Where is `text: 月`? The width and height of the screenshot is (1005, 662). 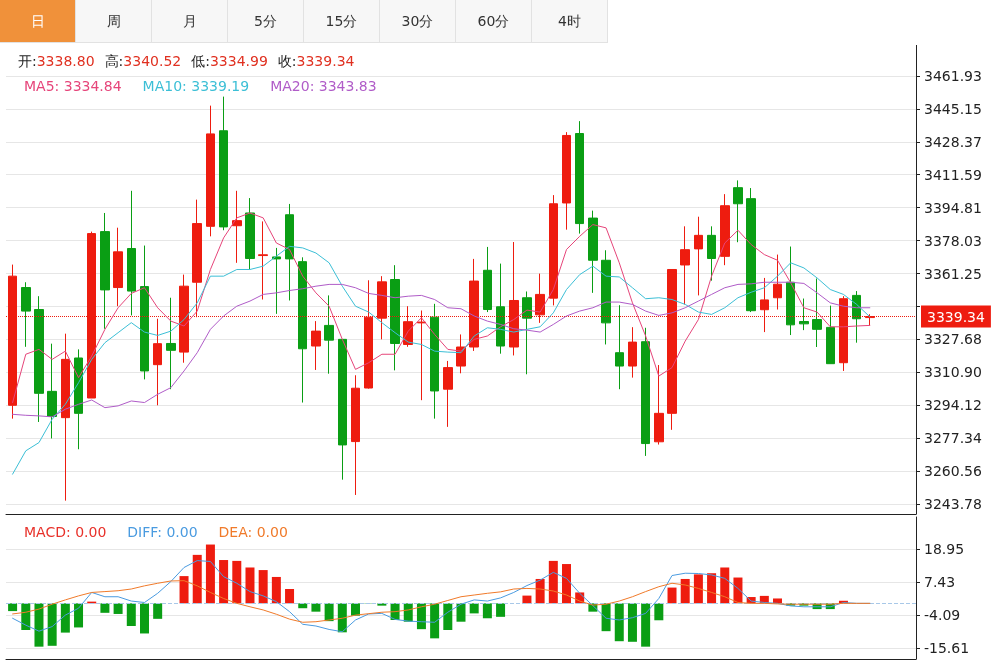
text: 月 is located at coordinates (190, 21).